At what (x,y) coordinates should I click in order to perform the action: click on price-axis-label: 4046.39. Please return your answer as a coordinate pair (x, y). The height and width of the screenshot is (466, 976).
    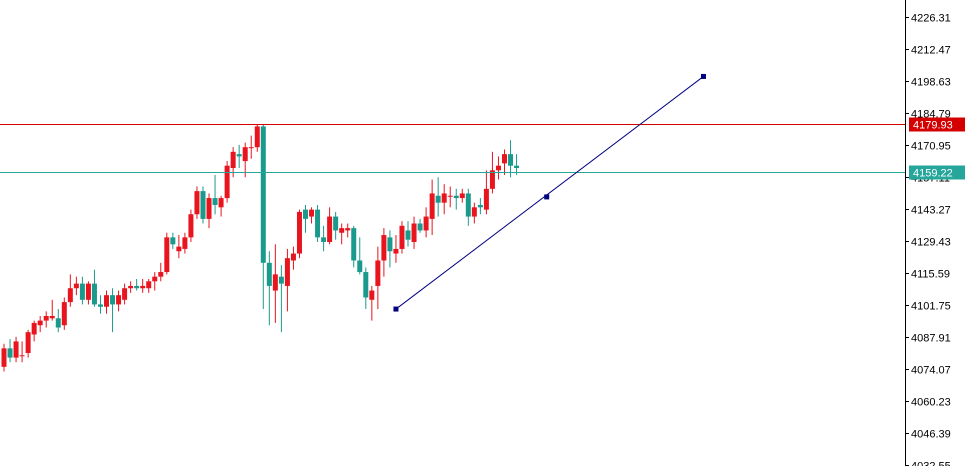
    Looking at the image, I should click on (931, 435).